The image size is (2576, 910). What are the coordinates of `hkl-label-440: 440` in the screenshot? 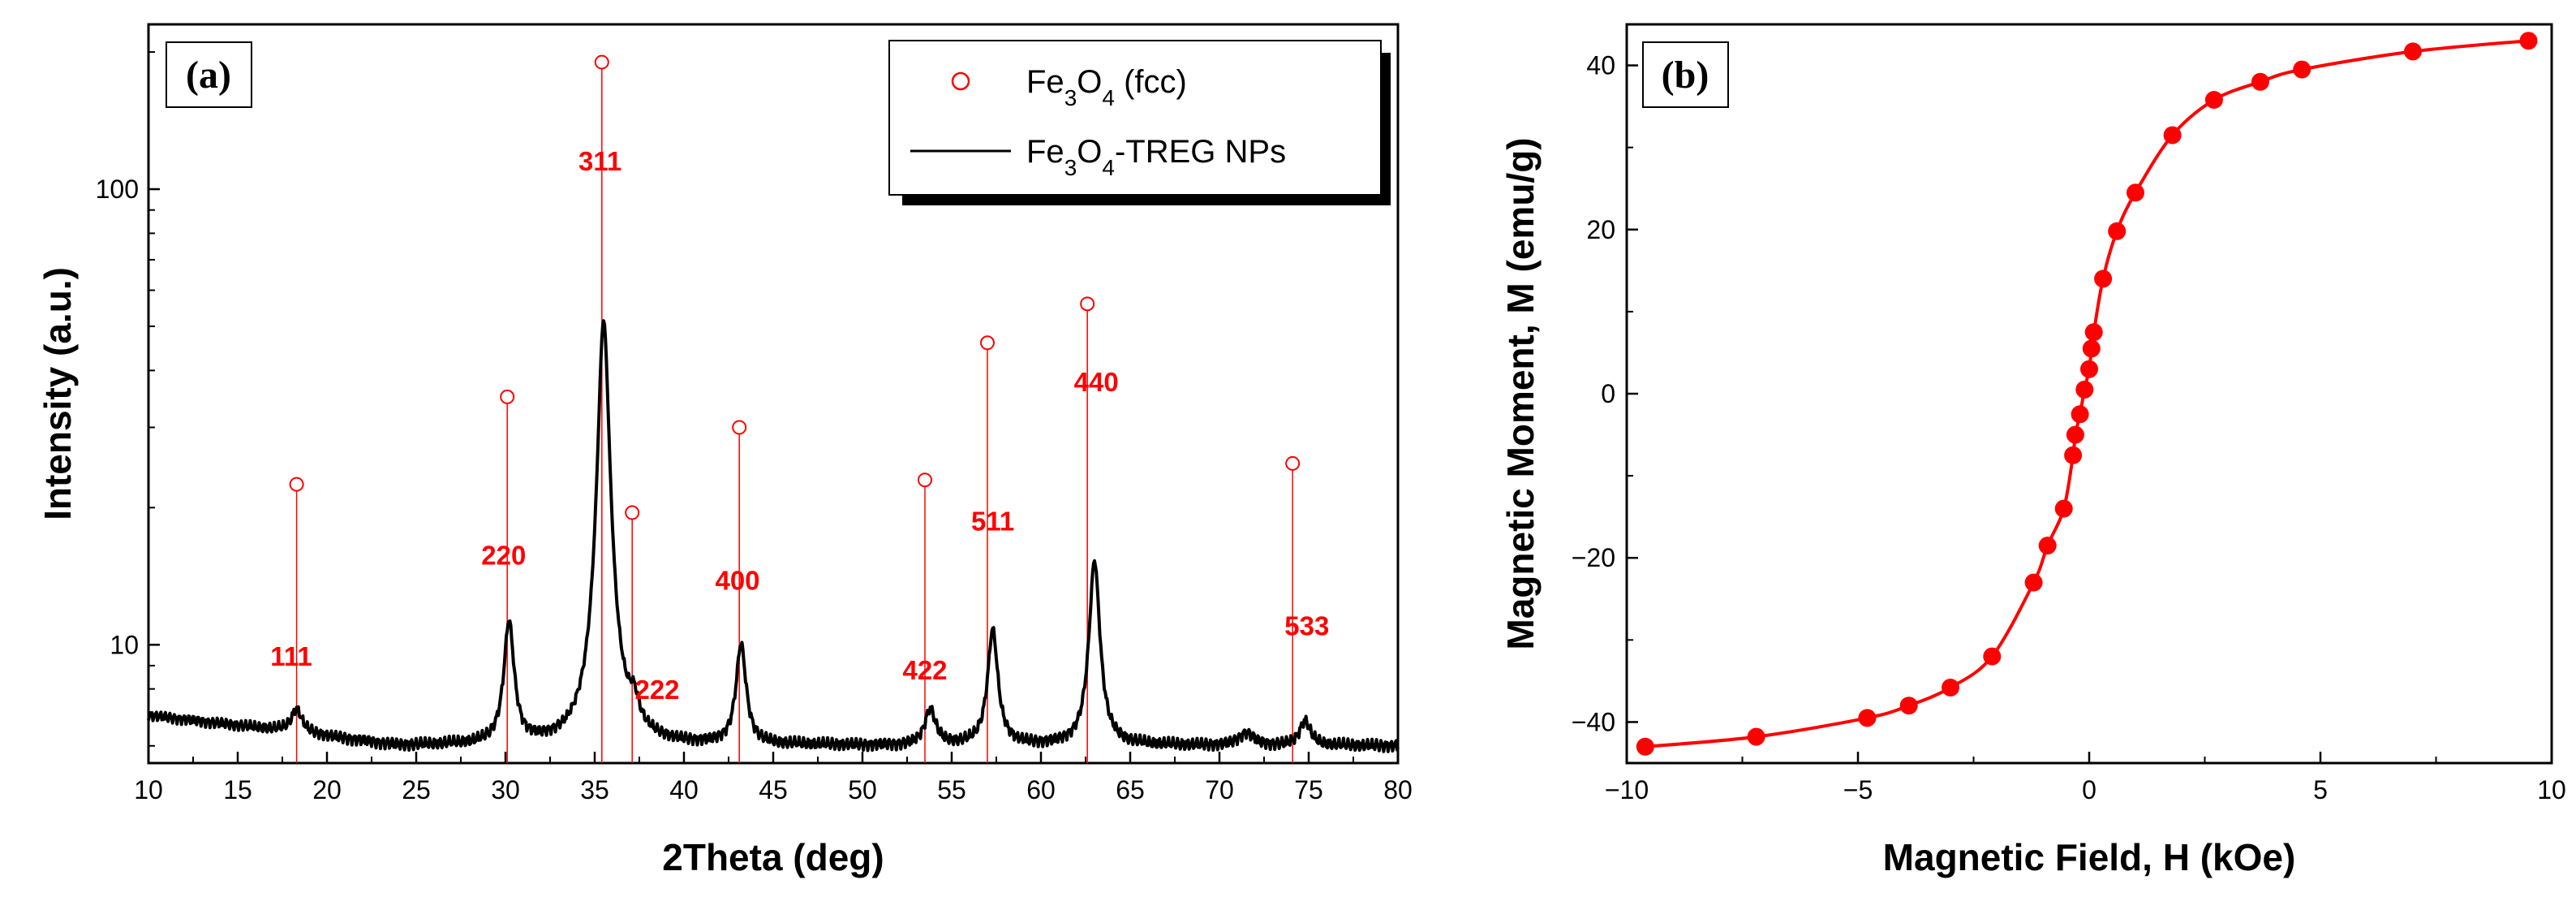 It's located at (1096, 382).